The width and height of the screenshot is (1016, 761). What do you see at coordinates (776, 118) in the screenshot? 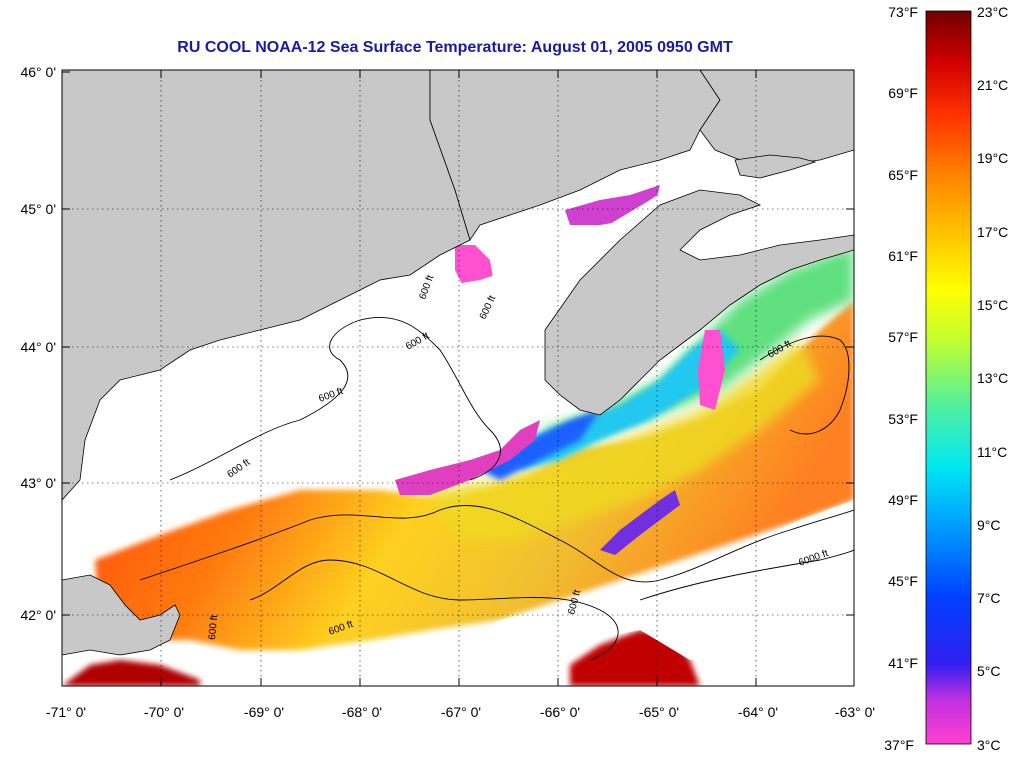
I see `land-north-shore` at bounding box center [776, 118].